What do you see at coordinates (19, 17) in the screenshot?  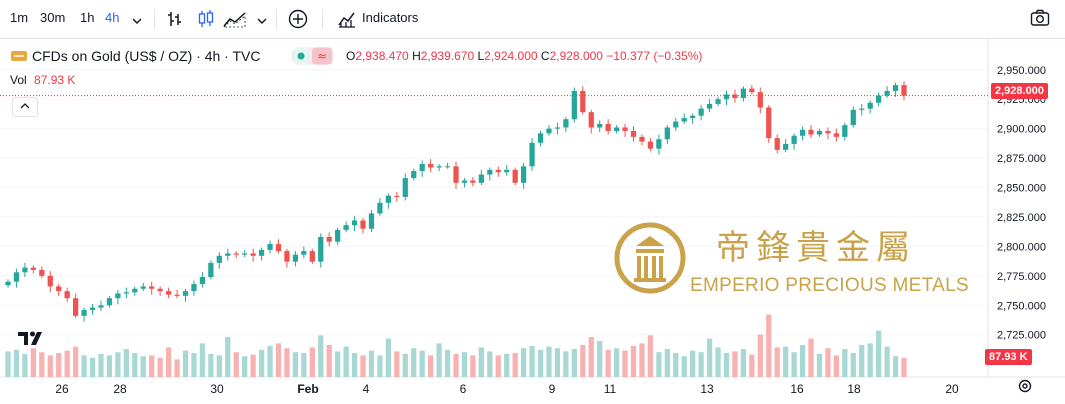 I see `interval-1m: 1m` at bounding box center [19, 17].